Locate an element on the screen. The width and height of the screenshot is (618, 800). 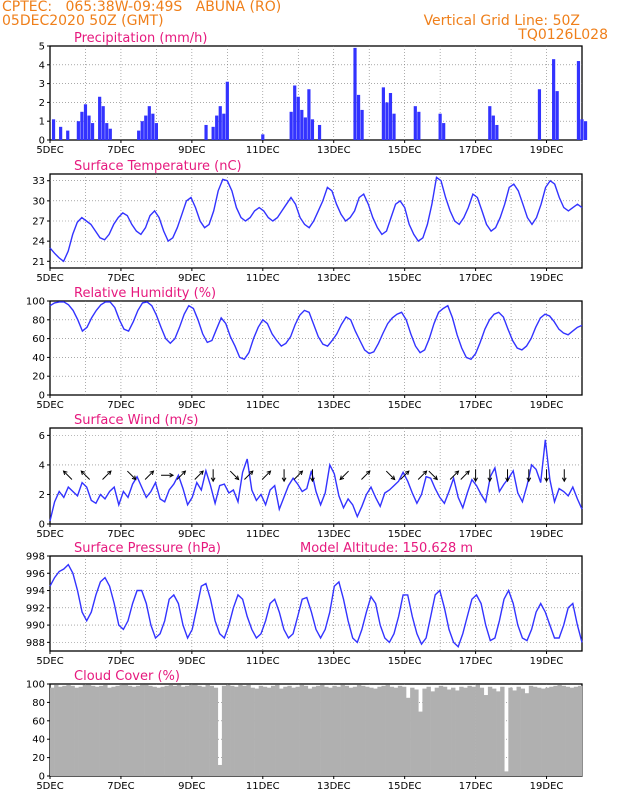
panel-3-xtick-label: 17DEC is located at coordinates (476, 405).